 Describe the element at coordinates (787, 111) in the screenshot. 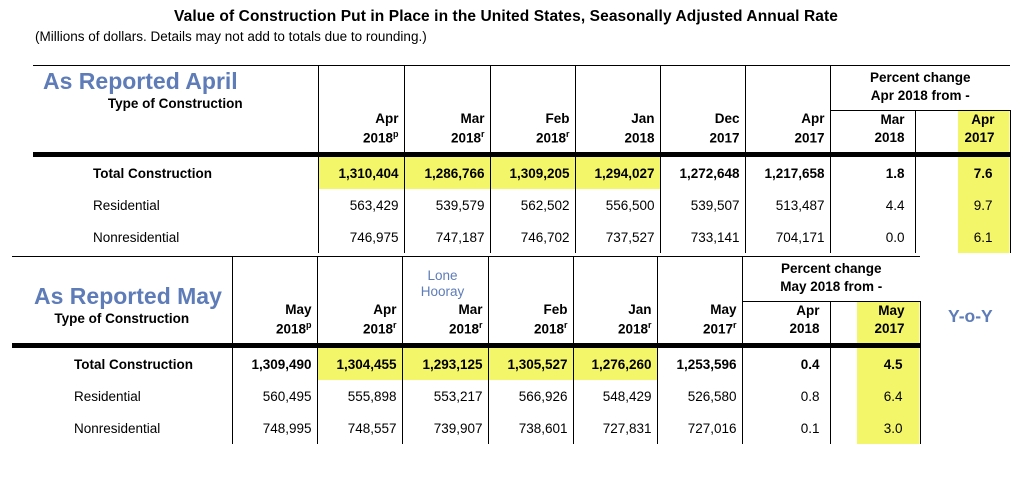

I see `column-header-apr2017: Apr 2017` at that location.